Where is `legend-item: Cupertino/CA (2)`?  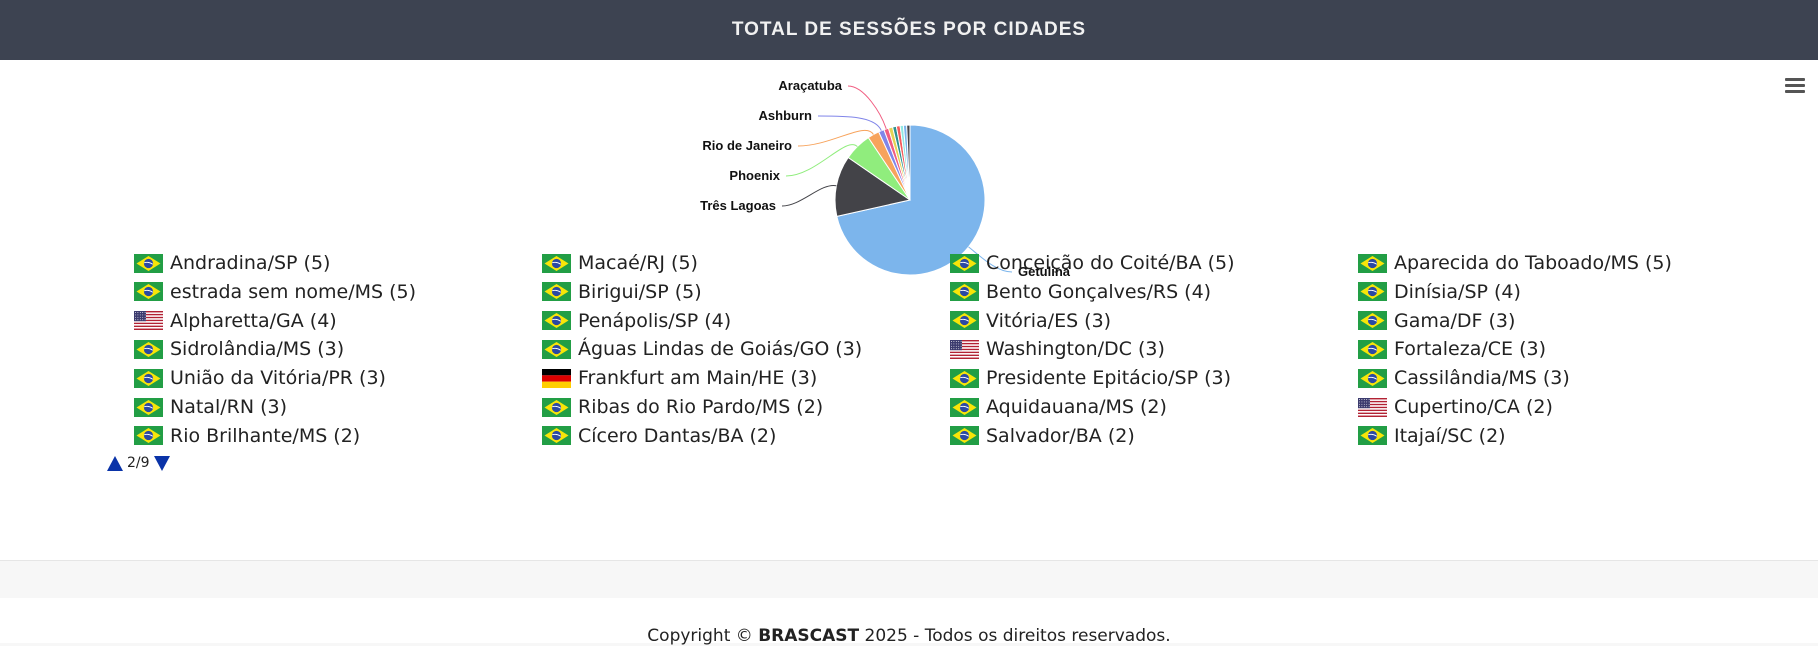 legend-item: Cupertino/CA (2) is located at coordinates (1455, 407).